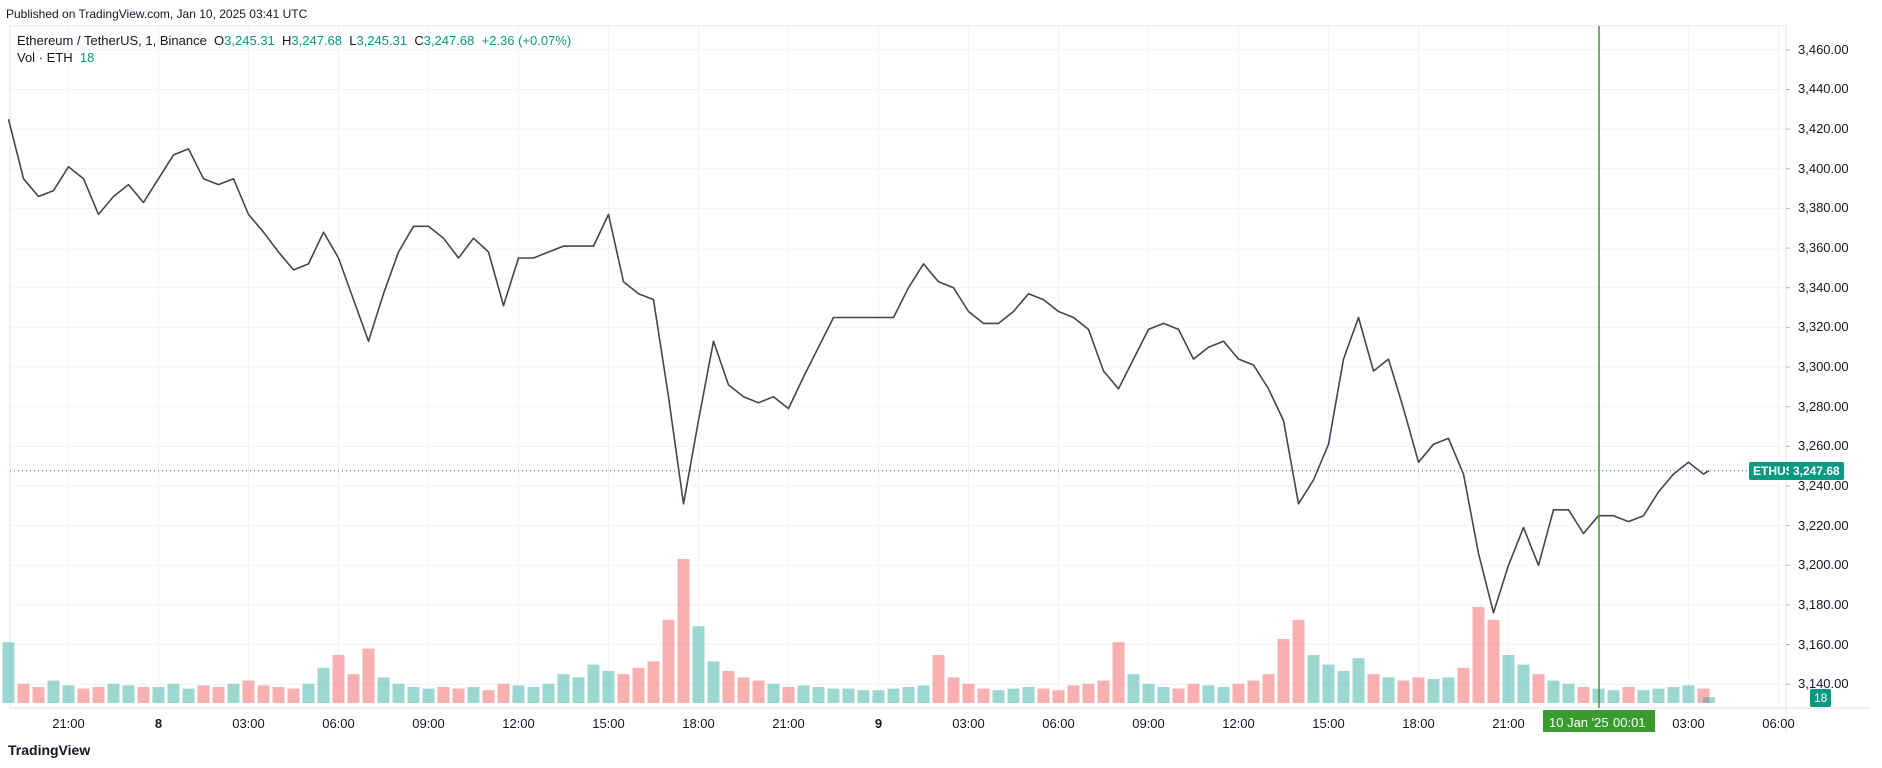 The height and width of the screenshot is (768, 1882). What do you see at coordinates (1823, 287) in the screenshot?
I see `y-tick-label: 3,340.00` at bounding box center [1823, 287].